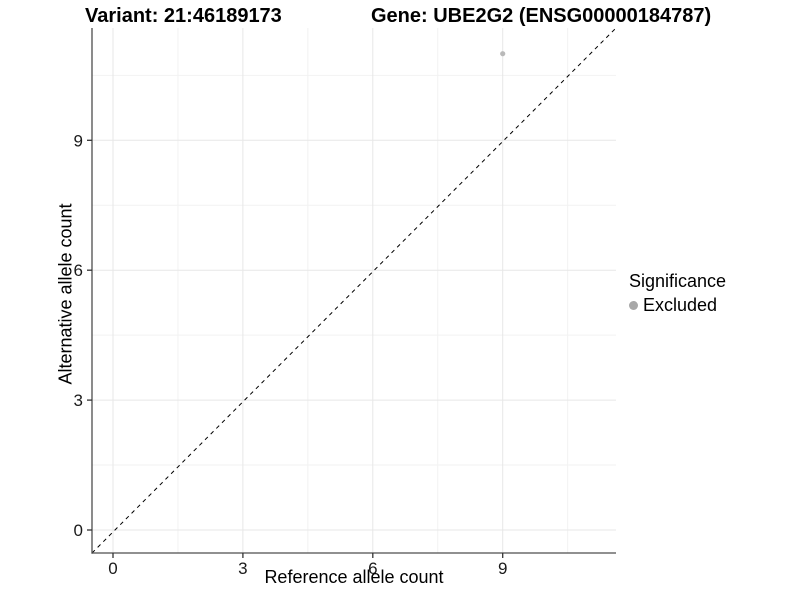 Image resolution: width=800 pixels, height=600 pixels. What do you see at coordinates (372, 568) in the screenshot?
I see `x-tick-label: 6` at bounding box center [372, 568].